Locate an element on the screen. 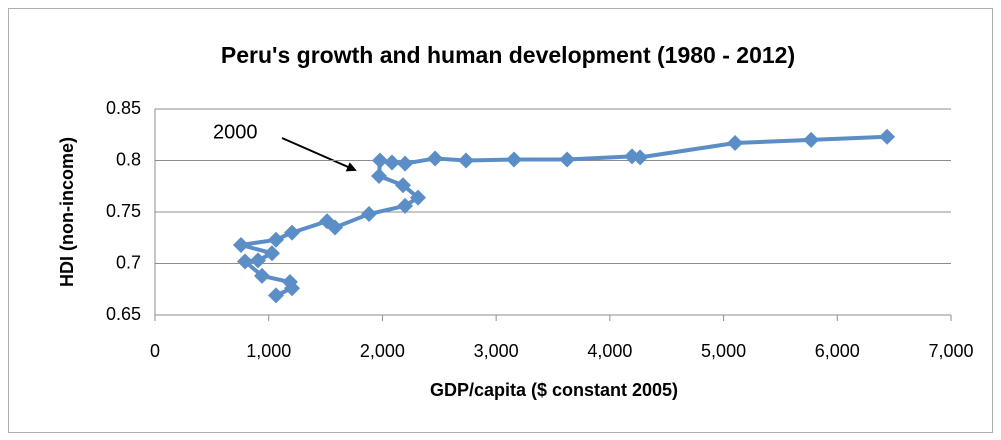 The width and height of the screenshot is (1001, 440). x-tick-label: 0 is located at coordinates (155, 351).